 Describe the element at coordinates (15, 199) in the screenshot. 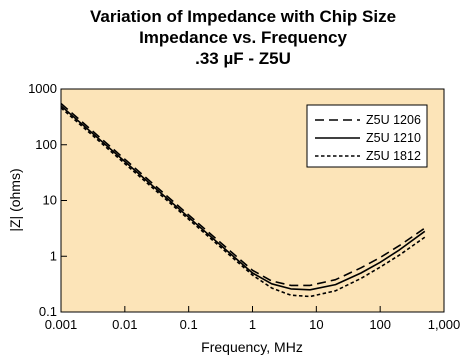

I see `y-axis-label: |Z| (ohms)` at that location.